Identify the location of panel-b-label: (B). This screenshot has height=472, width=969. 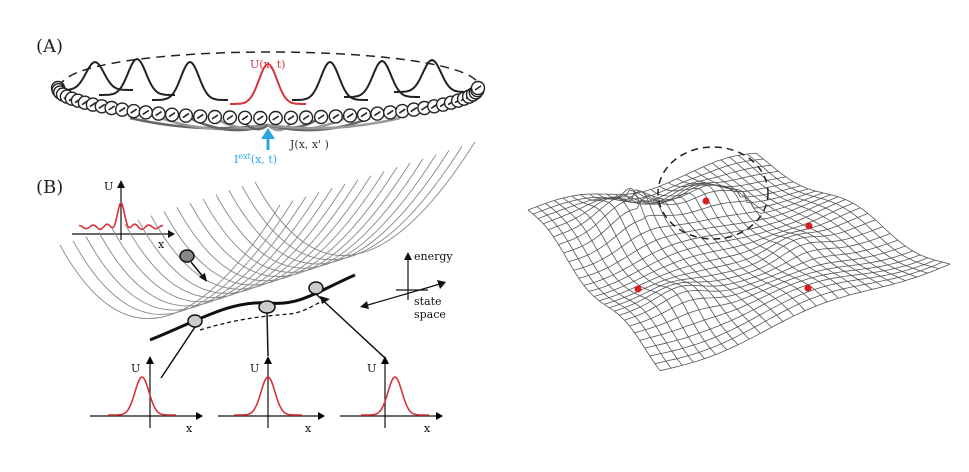
(49, 187).